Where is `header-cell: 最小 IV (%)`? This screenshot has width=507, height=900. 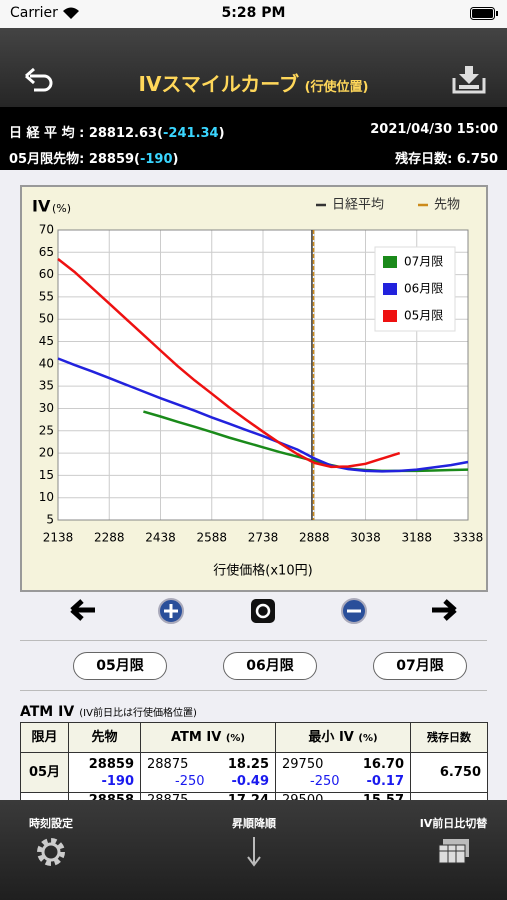
header-cell: 最小 IV (%) is located at coordinates (343, 737).